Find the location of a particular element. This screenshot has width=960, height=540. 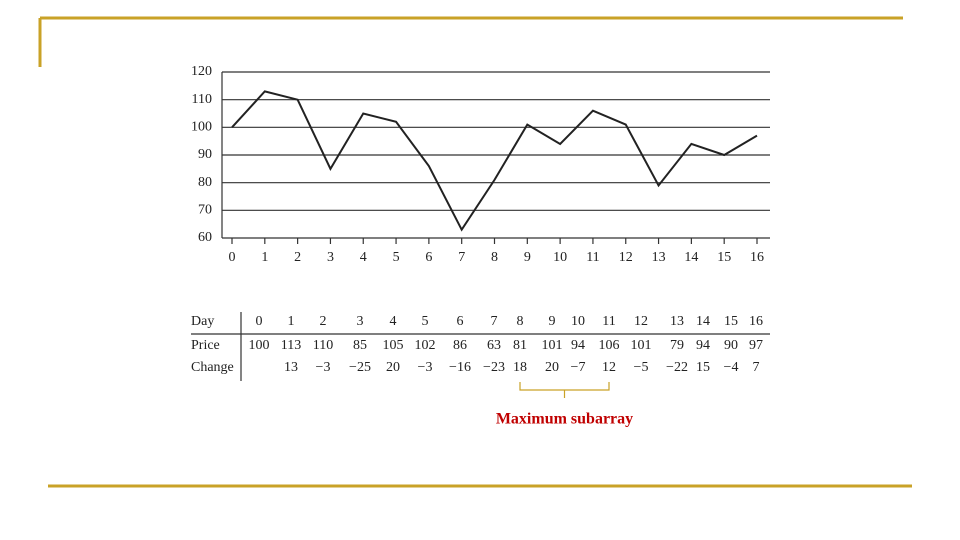

table-price: 113 is located at coordinates (291, 345).